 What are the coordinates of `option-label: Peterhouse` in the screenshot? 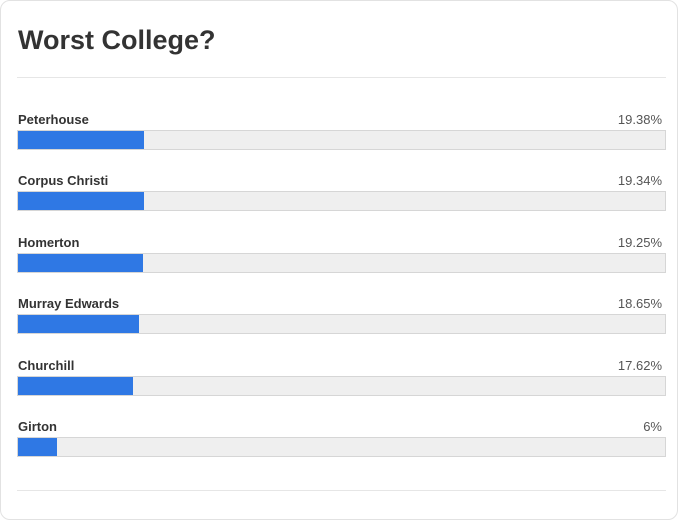 It's located at (53, 119).